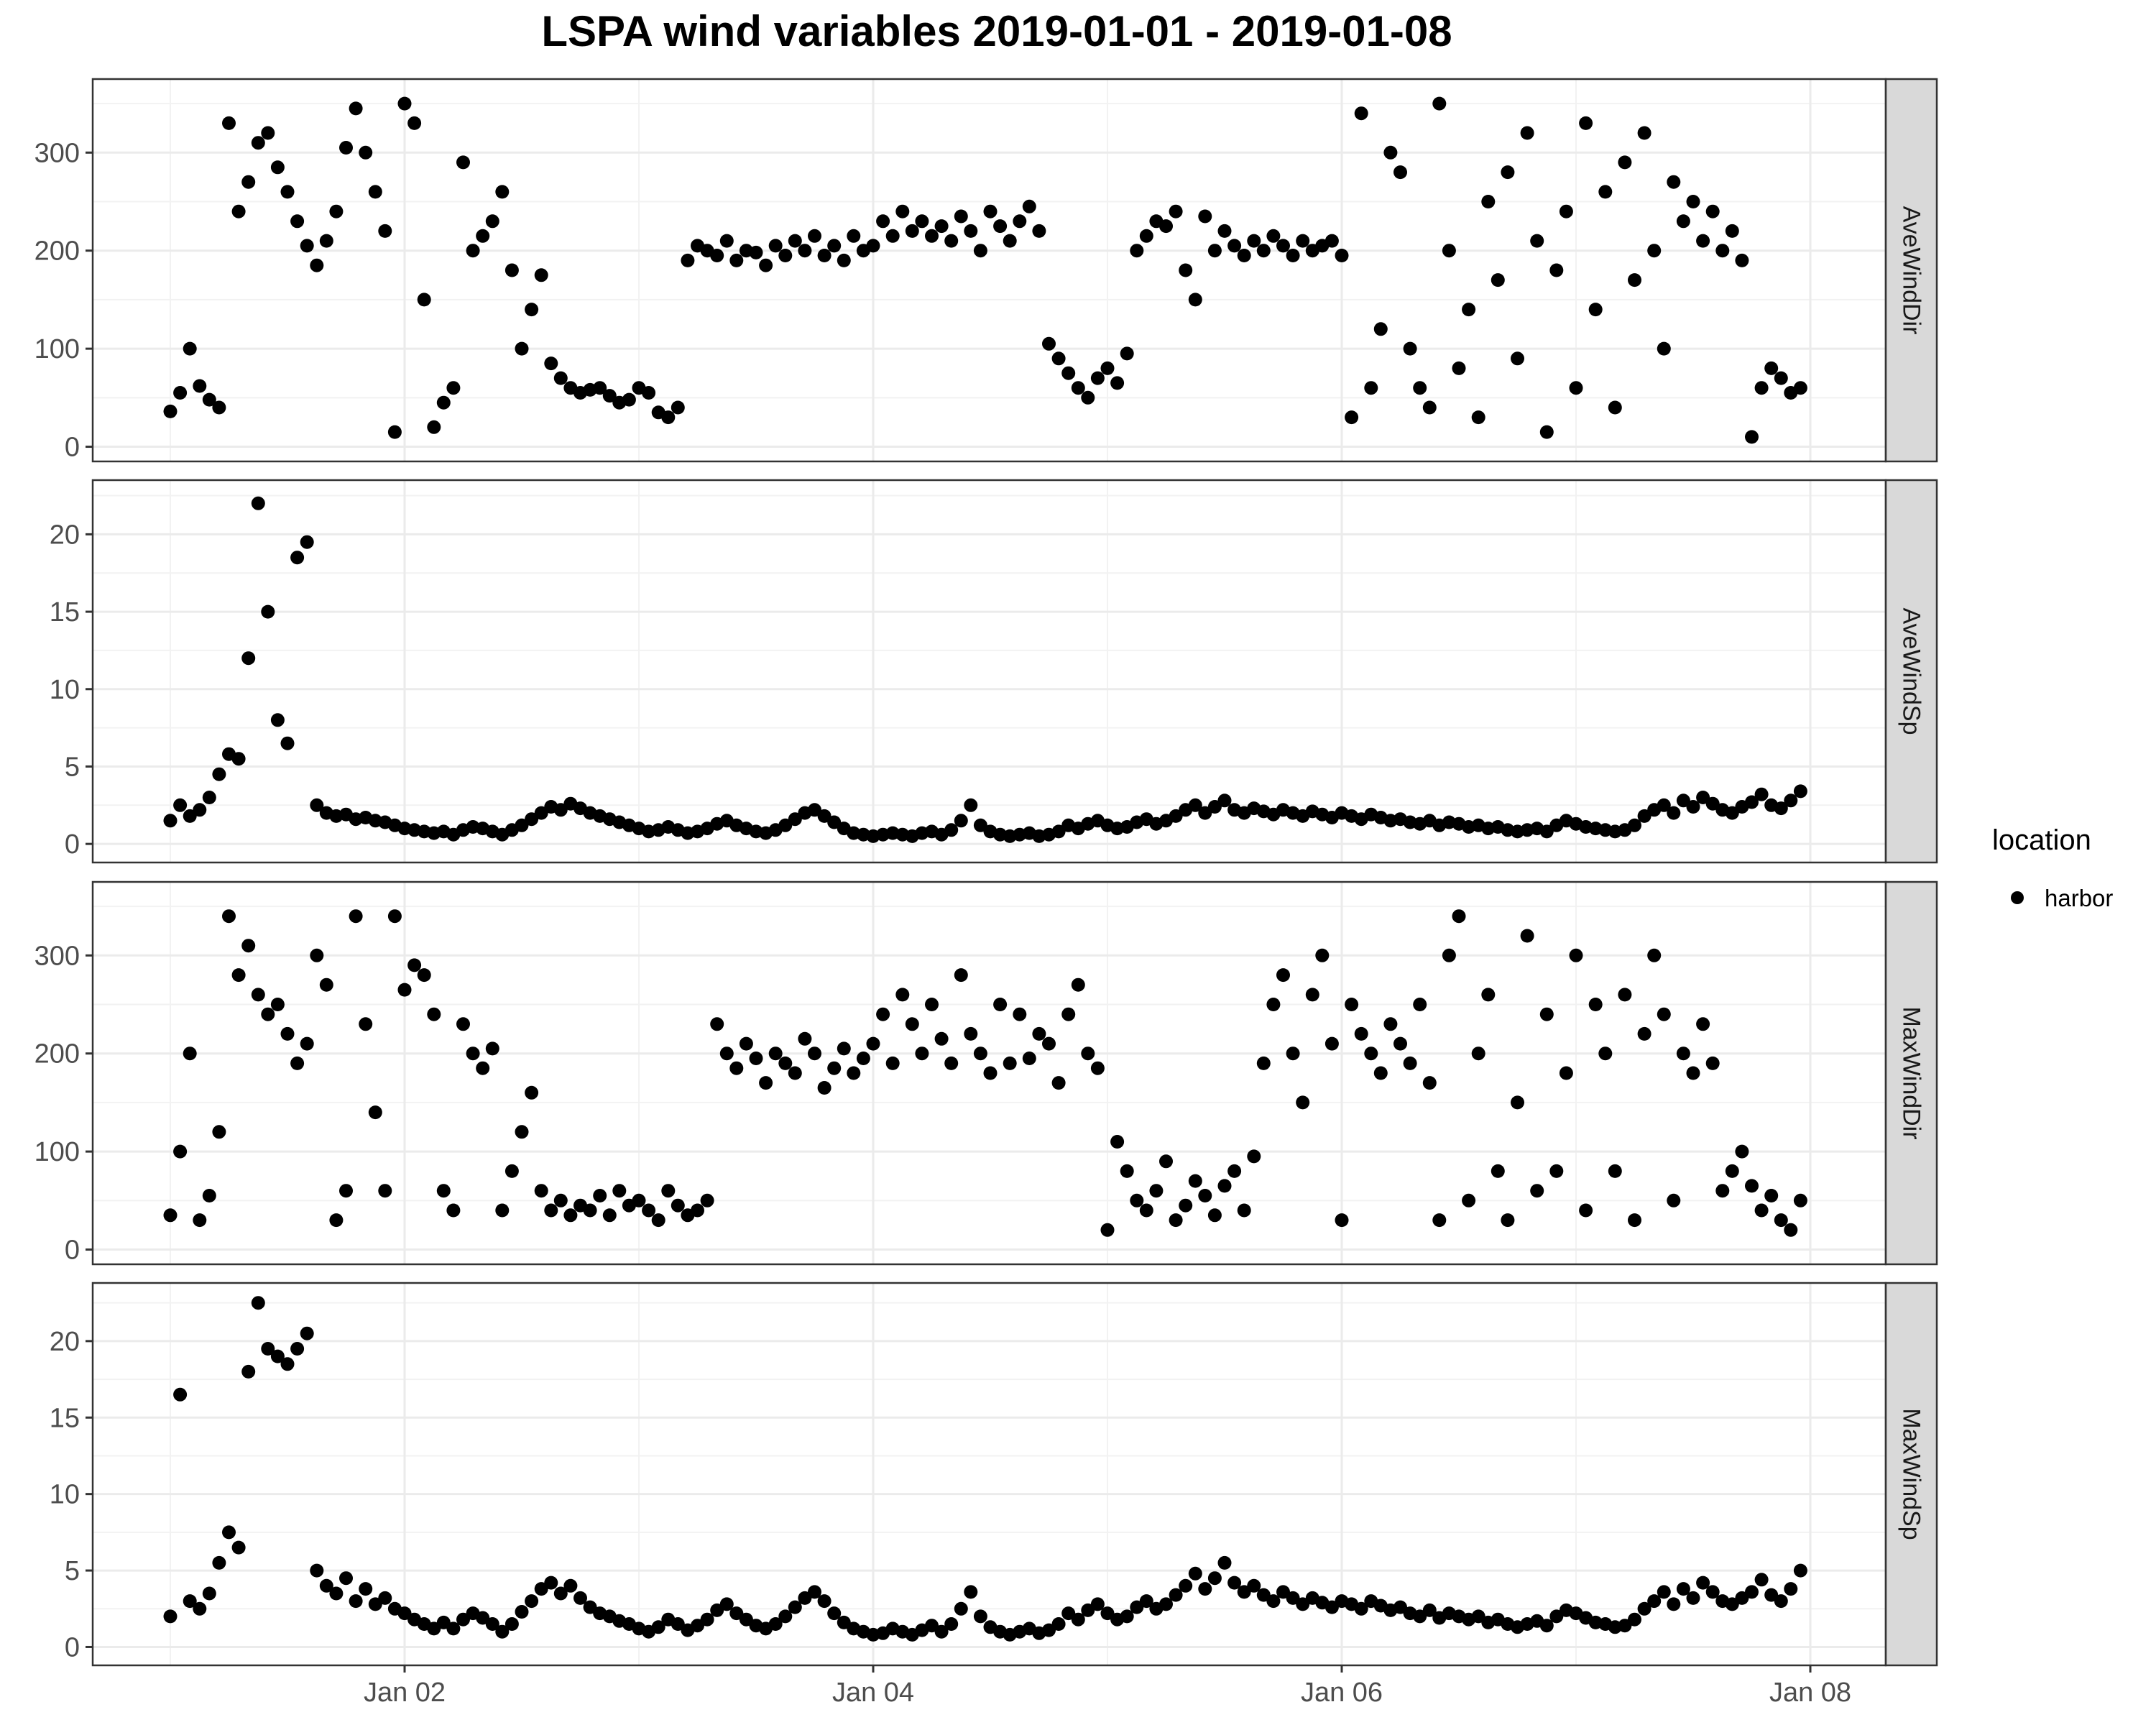 The height and width of the screenshot is (1725, 2156). What do you see at coordinates (1911, 671) in the screenshot?
I see `facet-strip-label: AveWindSp` at bounding box center [1911, 671].